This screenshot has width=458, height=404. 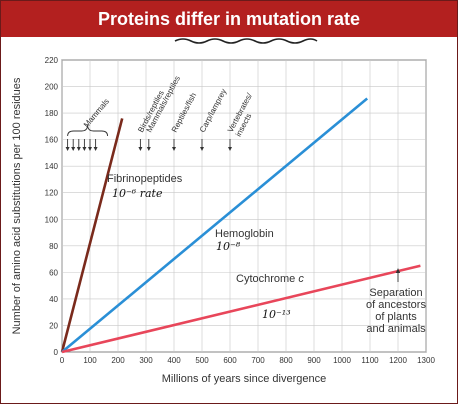 What do you see at coordinates (62, 360) in the screenshot?
I see `x-tick-label: 0` at bounding box center [62, 360].